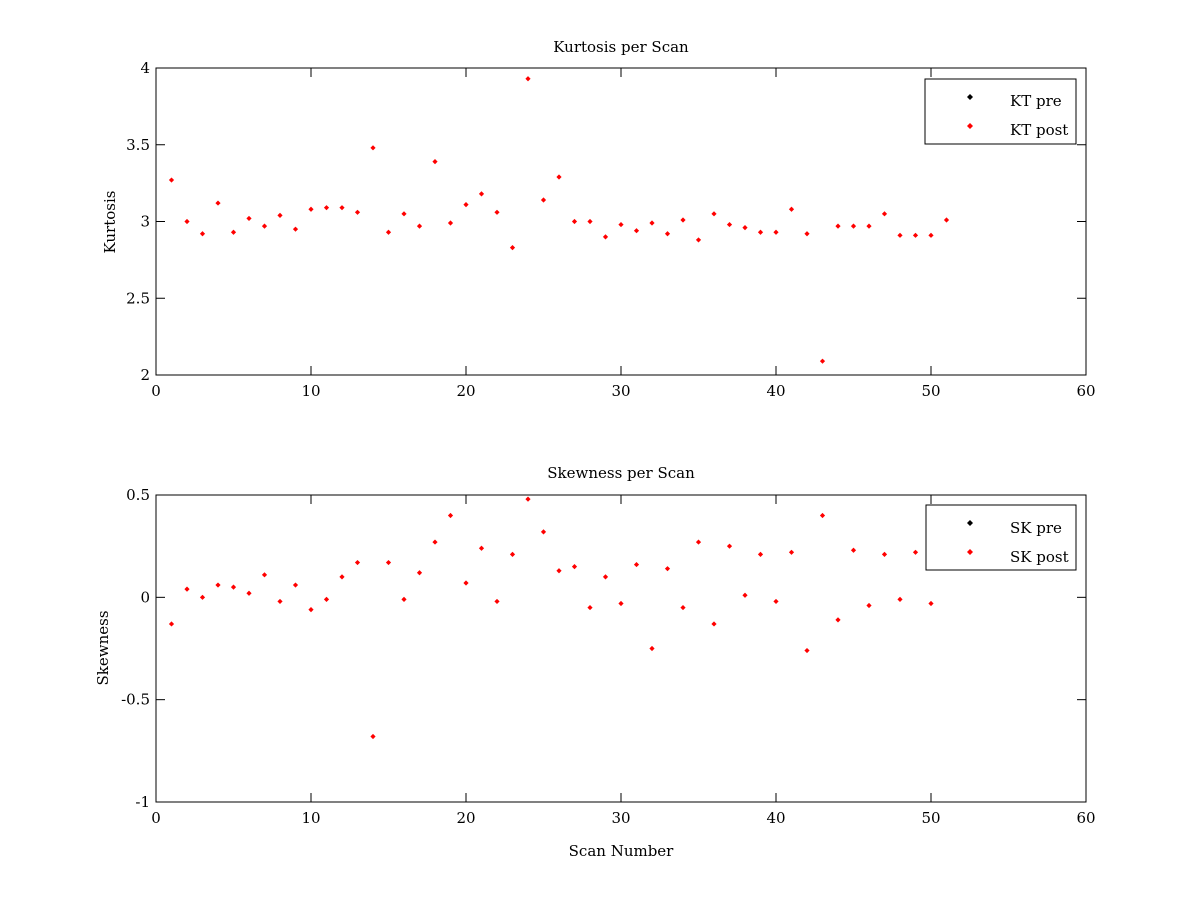 The height and width of the screenshot is (900, 1200). I want to click on y-tick-label: 0.5, so click(138, 495).